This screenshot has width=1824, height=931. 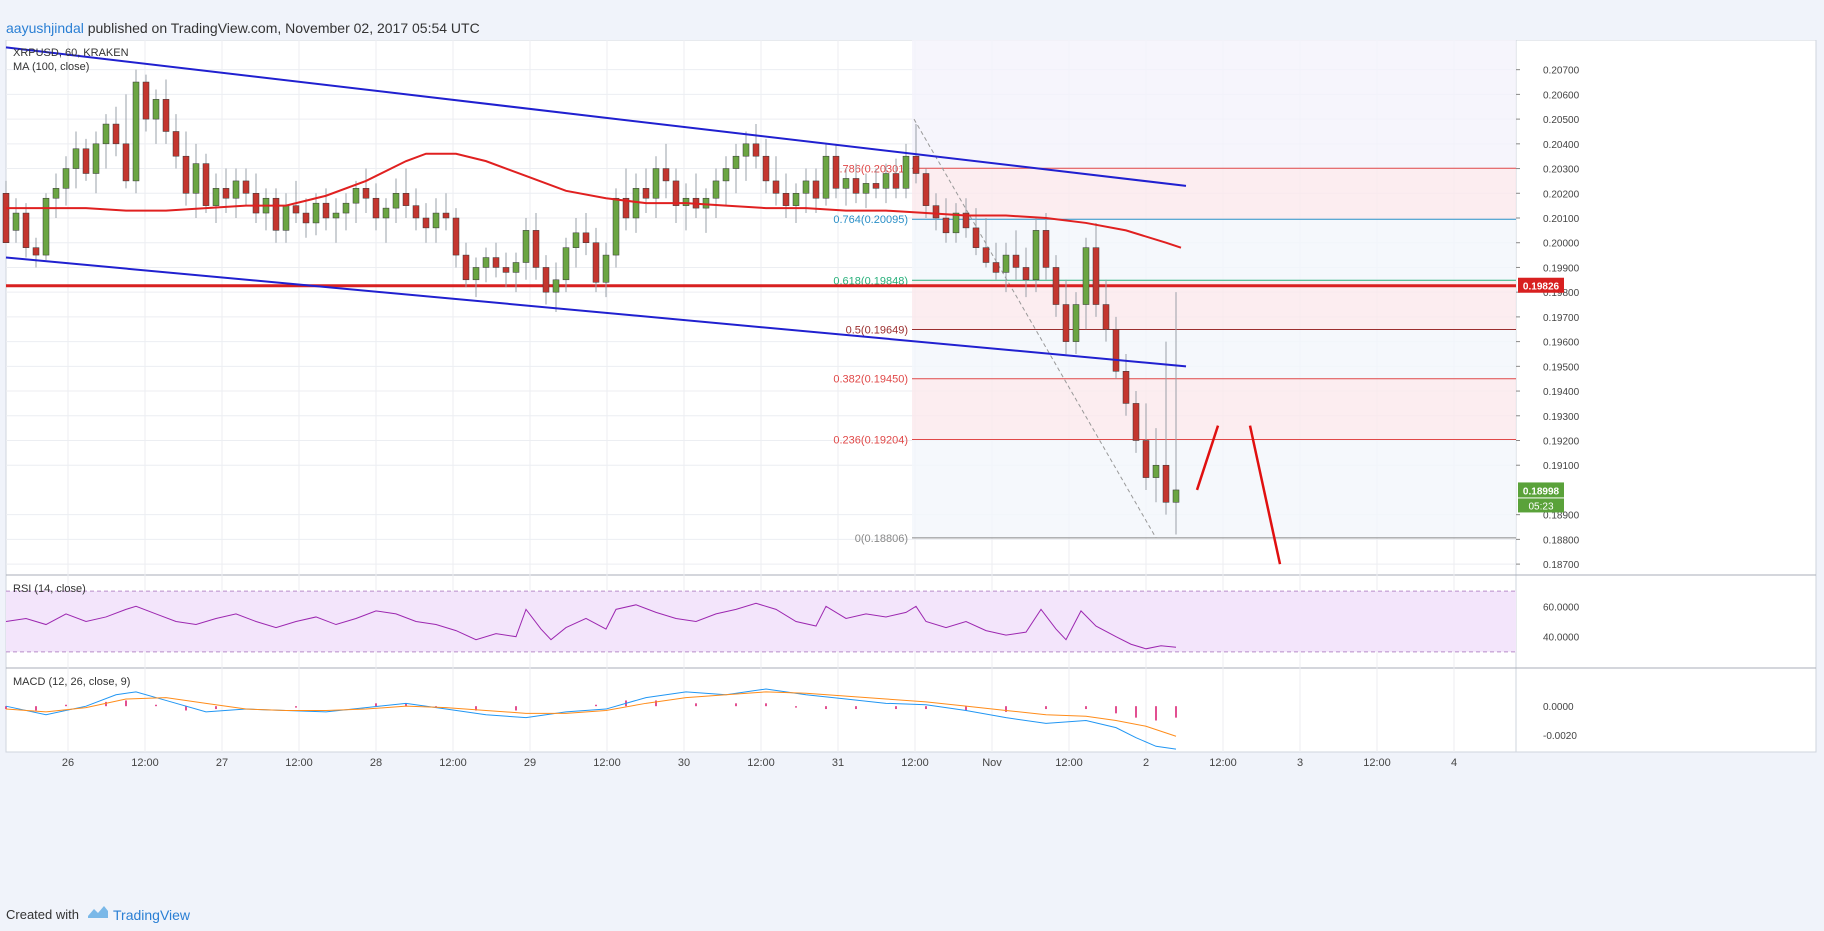 What do you see at coordinates (1035, 328) in the screenshot?
I see `fib-trend-line` at bounding box center [1035, 328].